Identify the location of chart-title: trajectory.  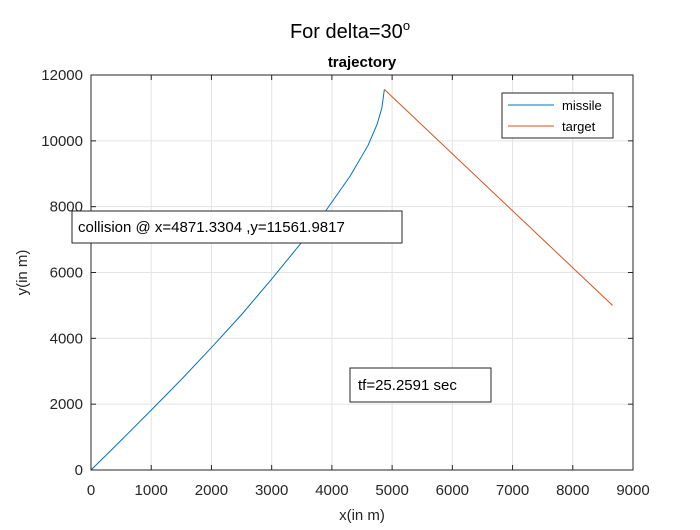
(362, 62).